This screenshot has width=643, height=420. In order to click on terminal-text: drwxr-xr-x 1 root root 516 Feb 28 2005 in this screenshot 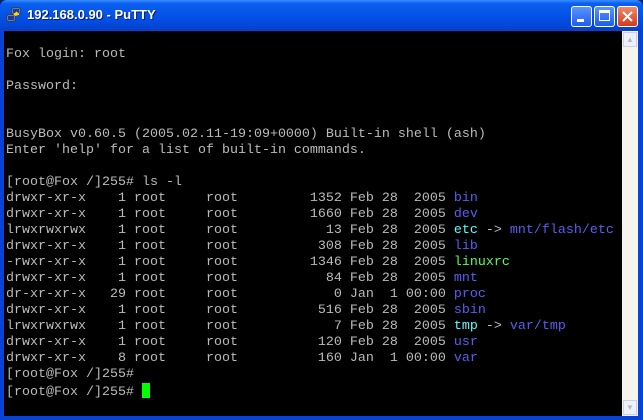, I will do `click(230, 310)`.